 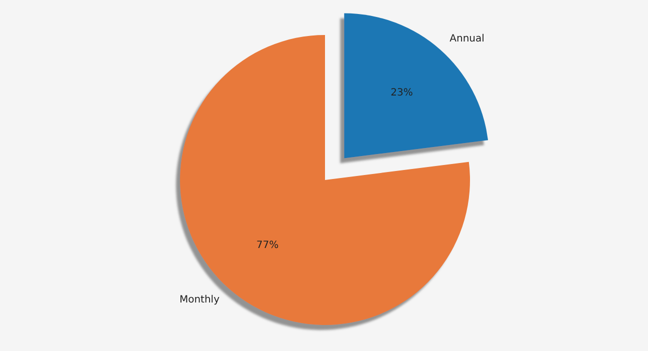 I want to click on data-label: 77%, so click(x=267, y=245).